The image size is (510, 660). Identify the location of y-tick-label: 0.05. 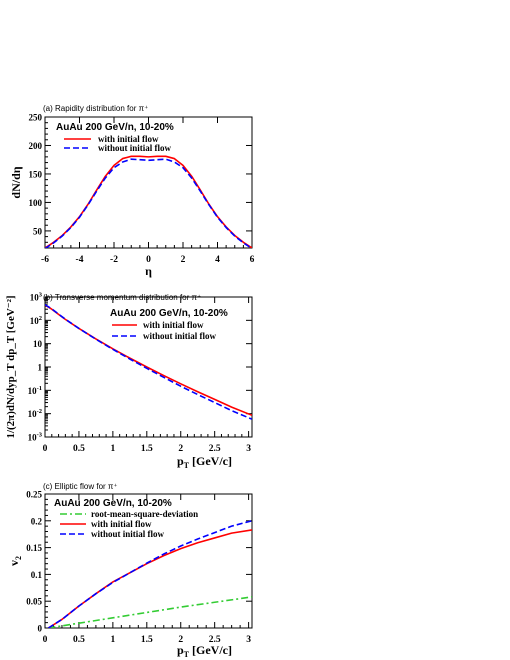
(34, 602).